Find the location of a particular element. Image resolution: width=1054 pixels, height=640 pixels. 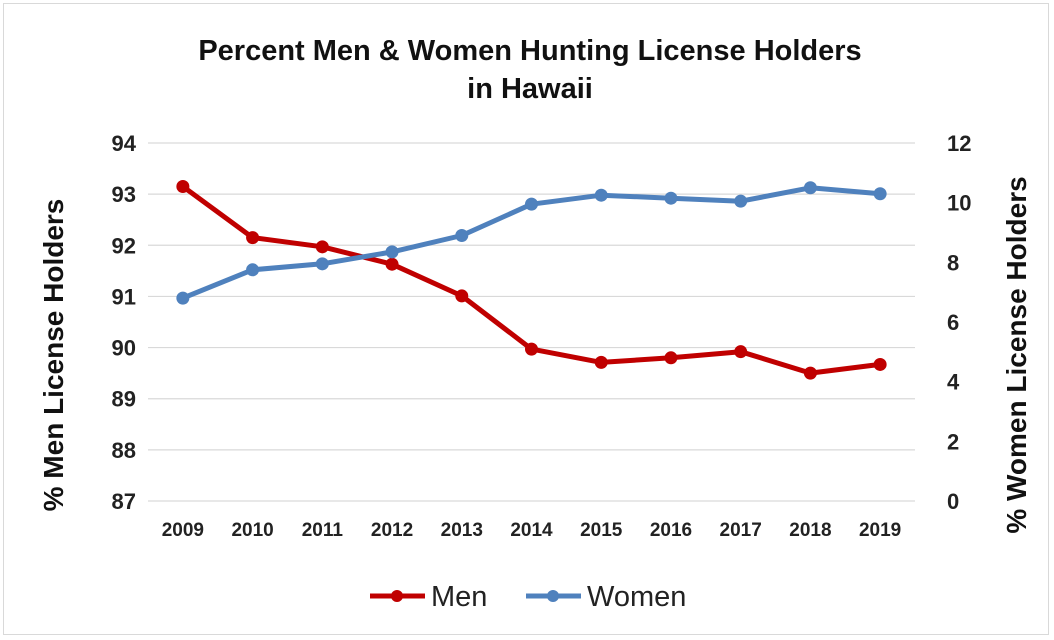

legend-men-marker is located at coordinates (397, 596).